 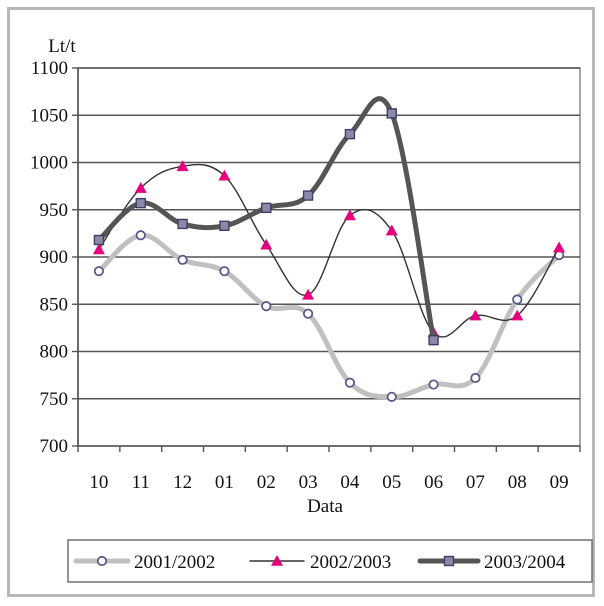 I want to click on x-tick-label: 05, so click(x=391, y=482).